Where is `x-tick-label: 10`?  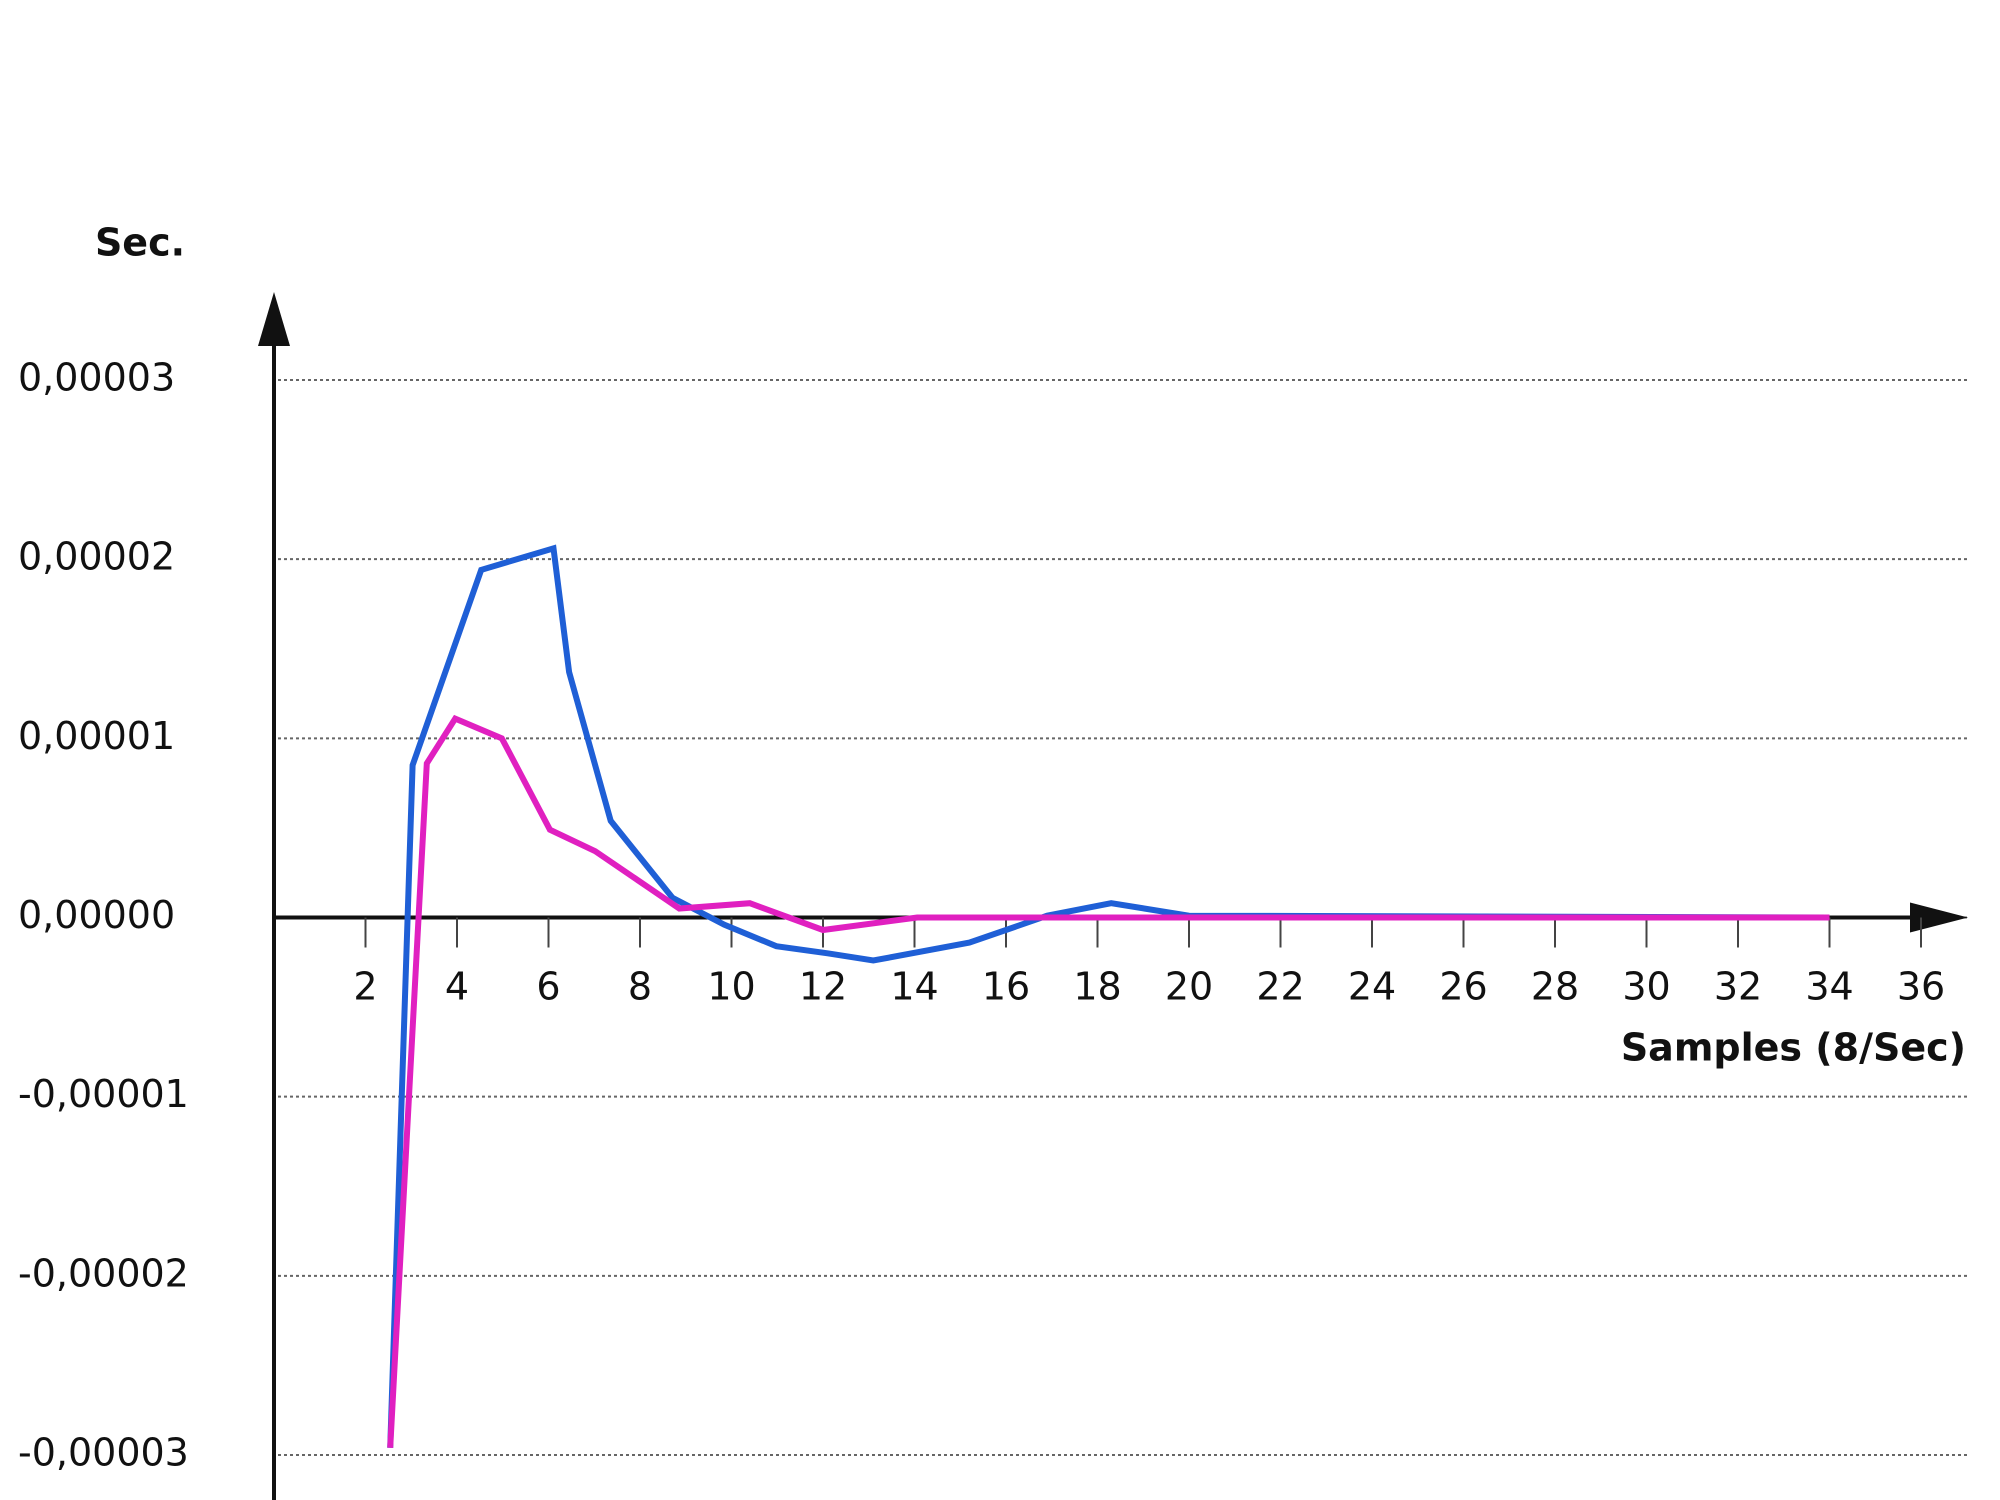 x-tick-label: 10 is located at coordinates (731, 987).